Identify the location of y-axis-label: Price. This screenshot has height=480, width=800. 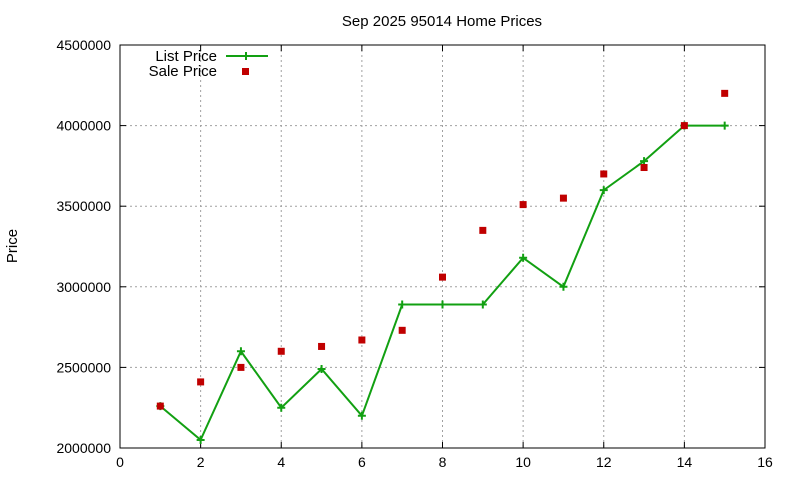
(12, 246).